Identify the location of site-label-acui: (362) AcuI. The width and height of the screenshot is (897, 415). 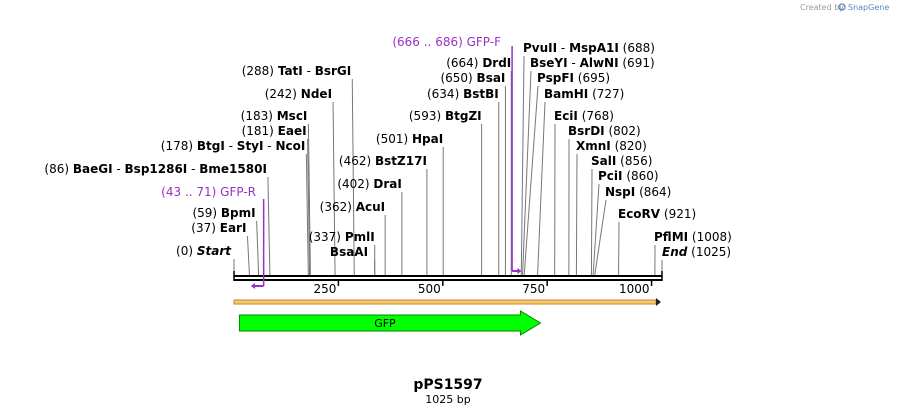
(353, 207).